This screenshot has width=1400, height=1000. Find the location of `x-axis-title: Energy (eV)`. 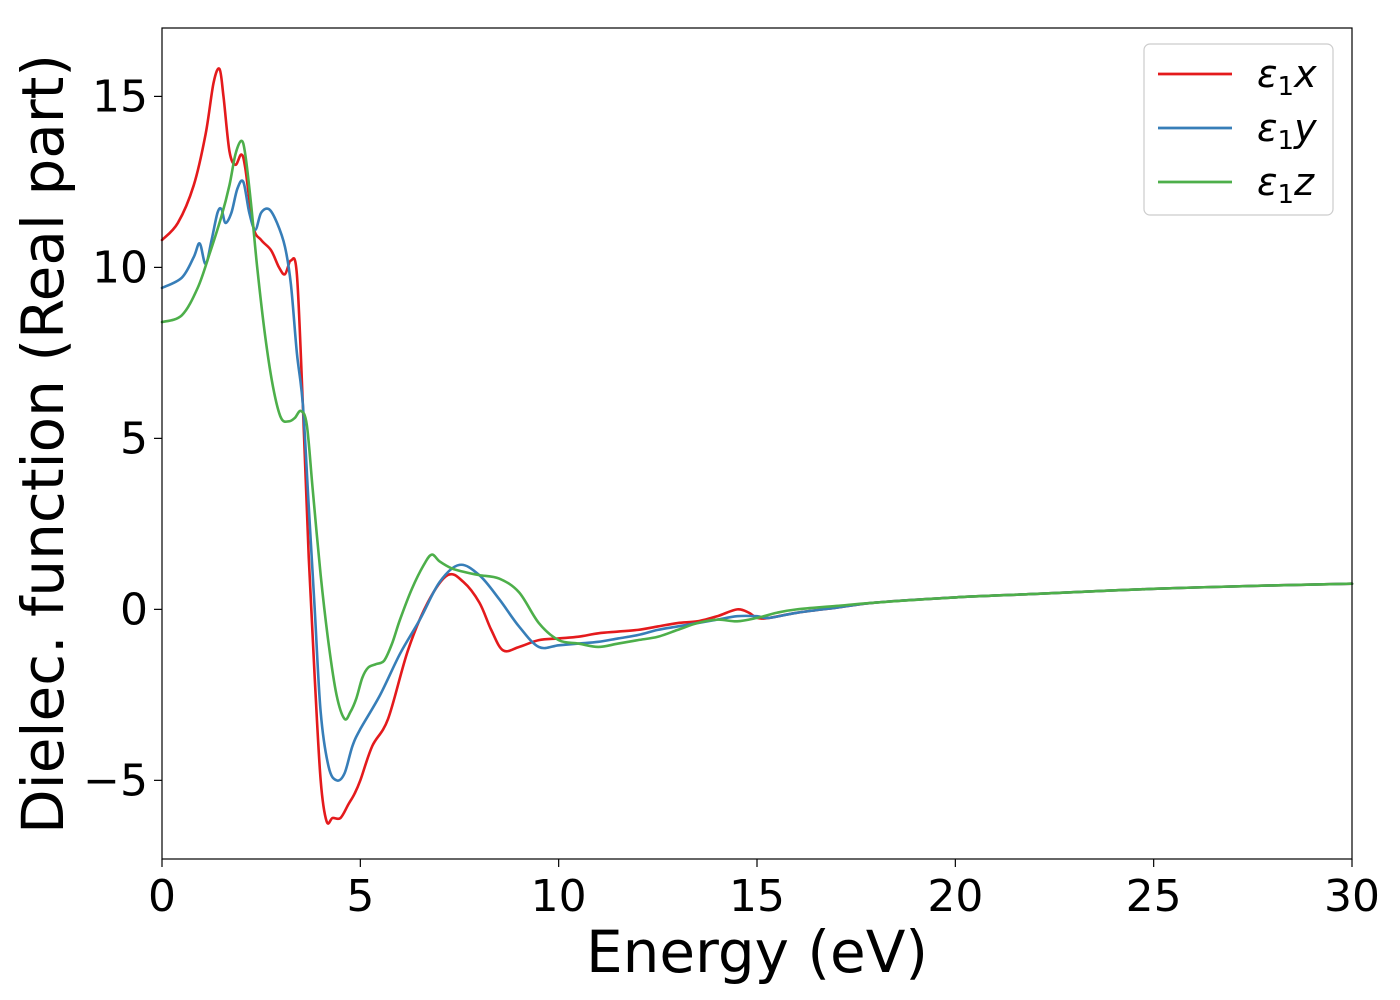

x-axis-title: Energy (eV) is located at coordinates (757, 952).